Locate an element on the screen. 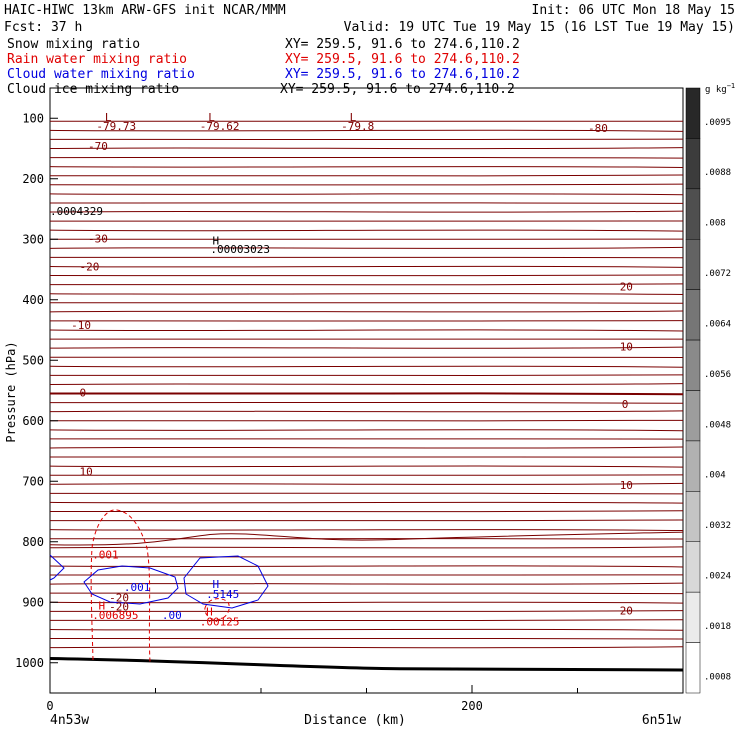  field-label-cloud-water: Cloud water mixing ratio is located at coordinates (101, 74).